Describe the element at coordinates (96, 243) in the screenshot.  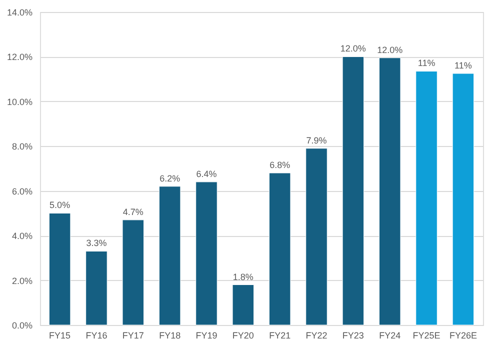
I see `data-label: 3.3%` at that location.